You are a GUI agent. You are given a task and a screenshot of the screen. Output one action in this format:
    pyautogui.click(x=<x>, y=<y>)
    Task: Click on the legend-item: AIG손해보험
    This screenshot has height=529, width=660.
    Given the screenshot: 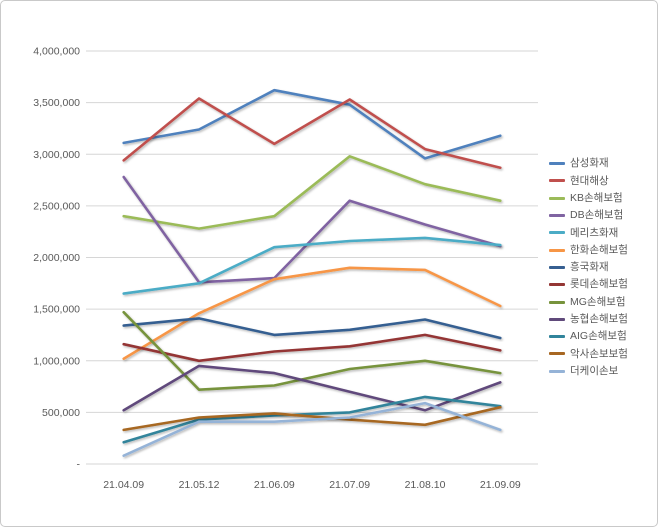 What is the action you would take?
    pyautogui.click(x=588, y=336)
    